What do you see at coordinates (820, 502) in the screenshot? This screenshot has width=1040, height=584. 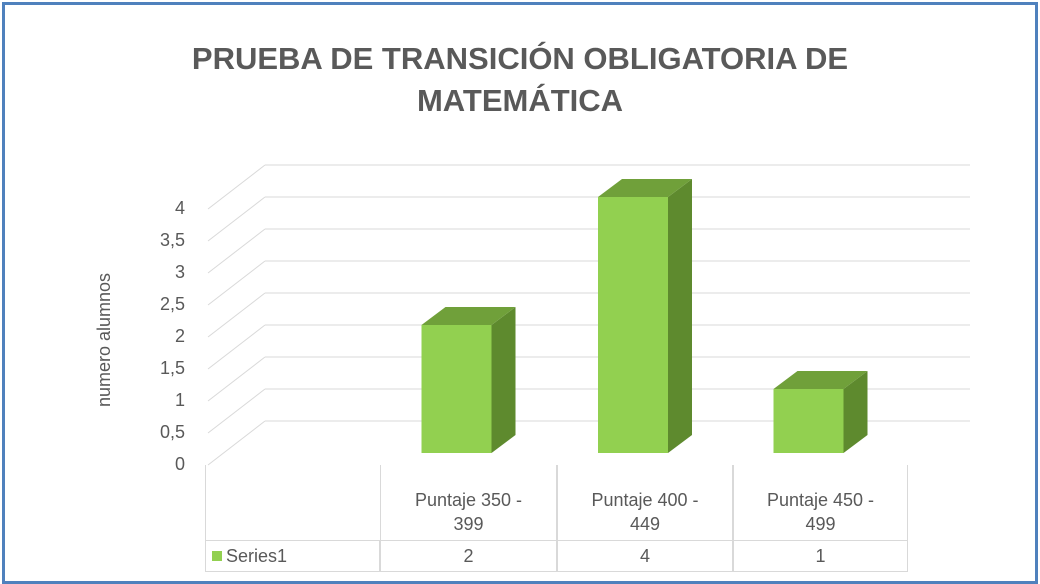 I see `x-tick-label: Puntaje 450 - 499` at bounding box center [820, 502].